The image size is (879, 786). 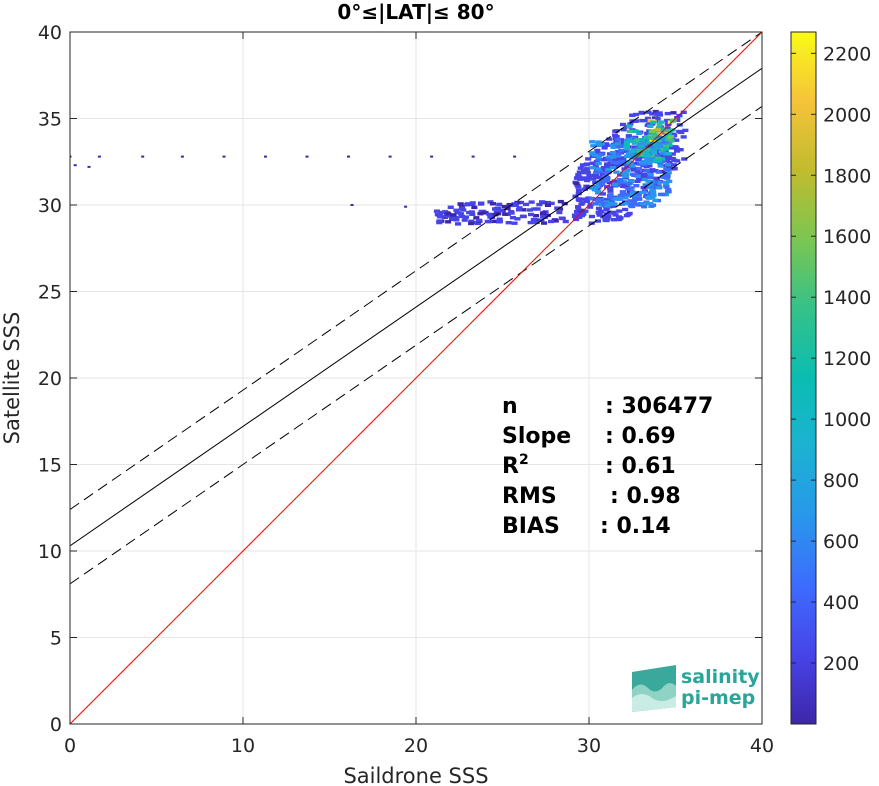 I want to click on y-tick-label: 40, so click(x=50, y=33).